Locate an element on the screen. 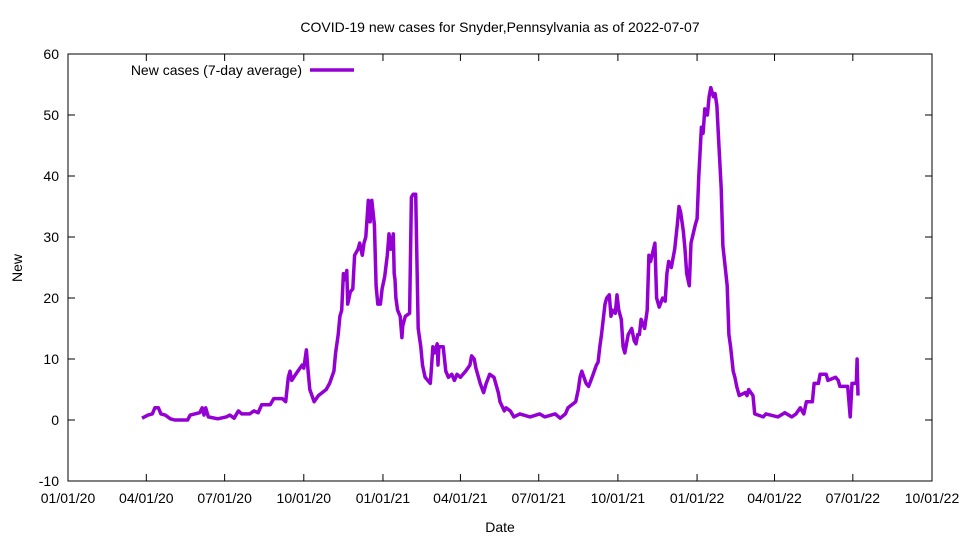  y-tick-label: 30 is located at coordinates (51, 237).